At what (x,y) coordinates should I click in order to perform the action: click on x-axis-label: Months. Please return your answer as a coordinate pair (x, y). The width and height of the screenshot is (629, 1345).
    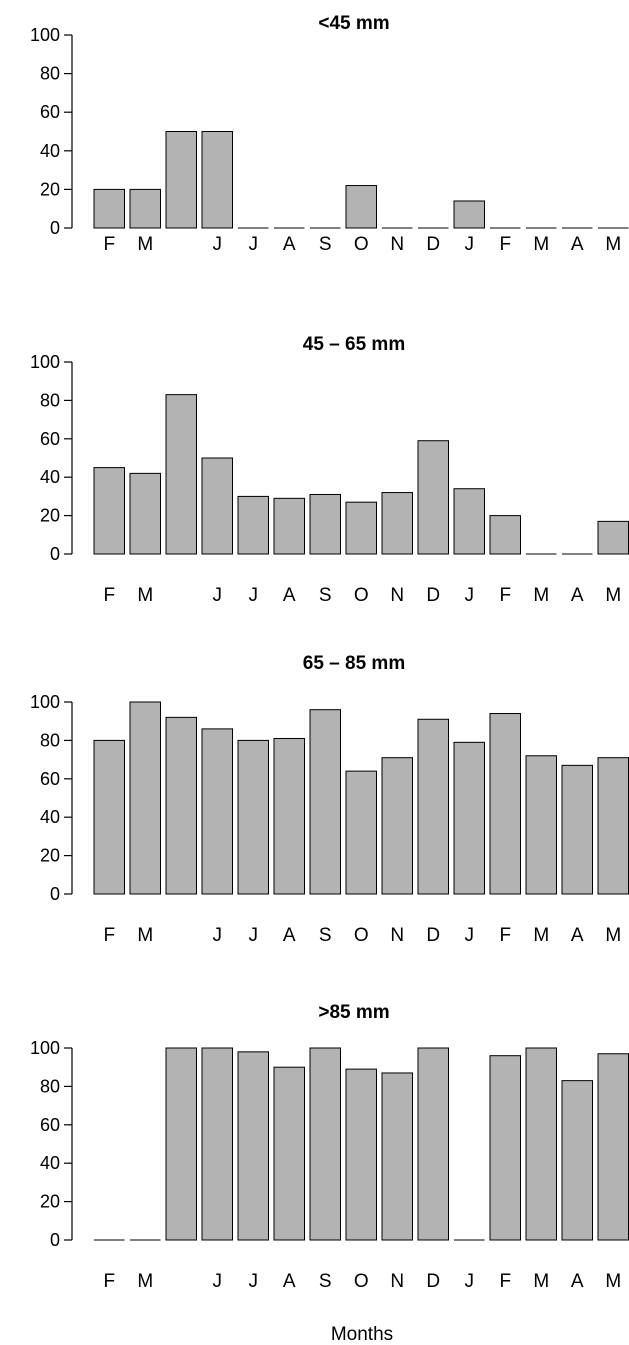
    Looking at the image, I should click on (362, 1334).